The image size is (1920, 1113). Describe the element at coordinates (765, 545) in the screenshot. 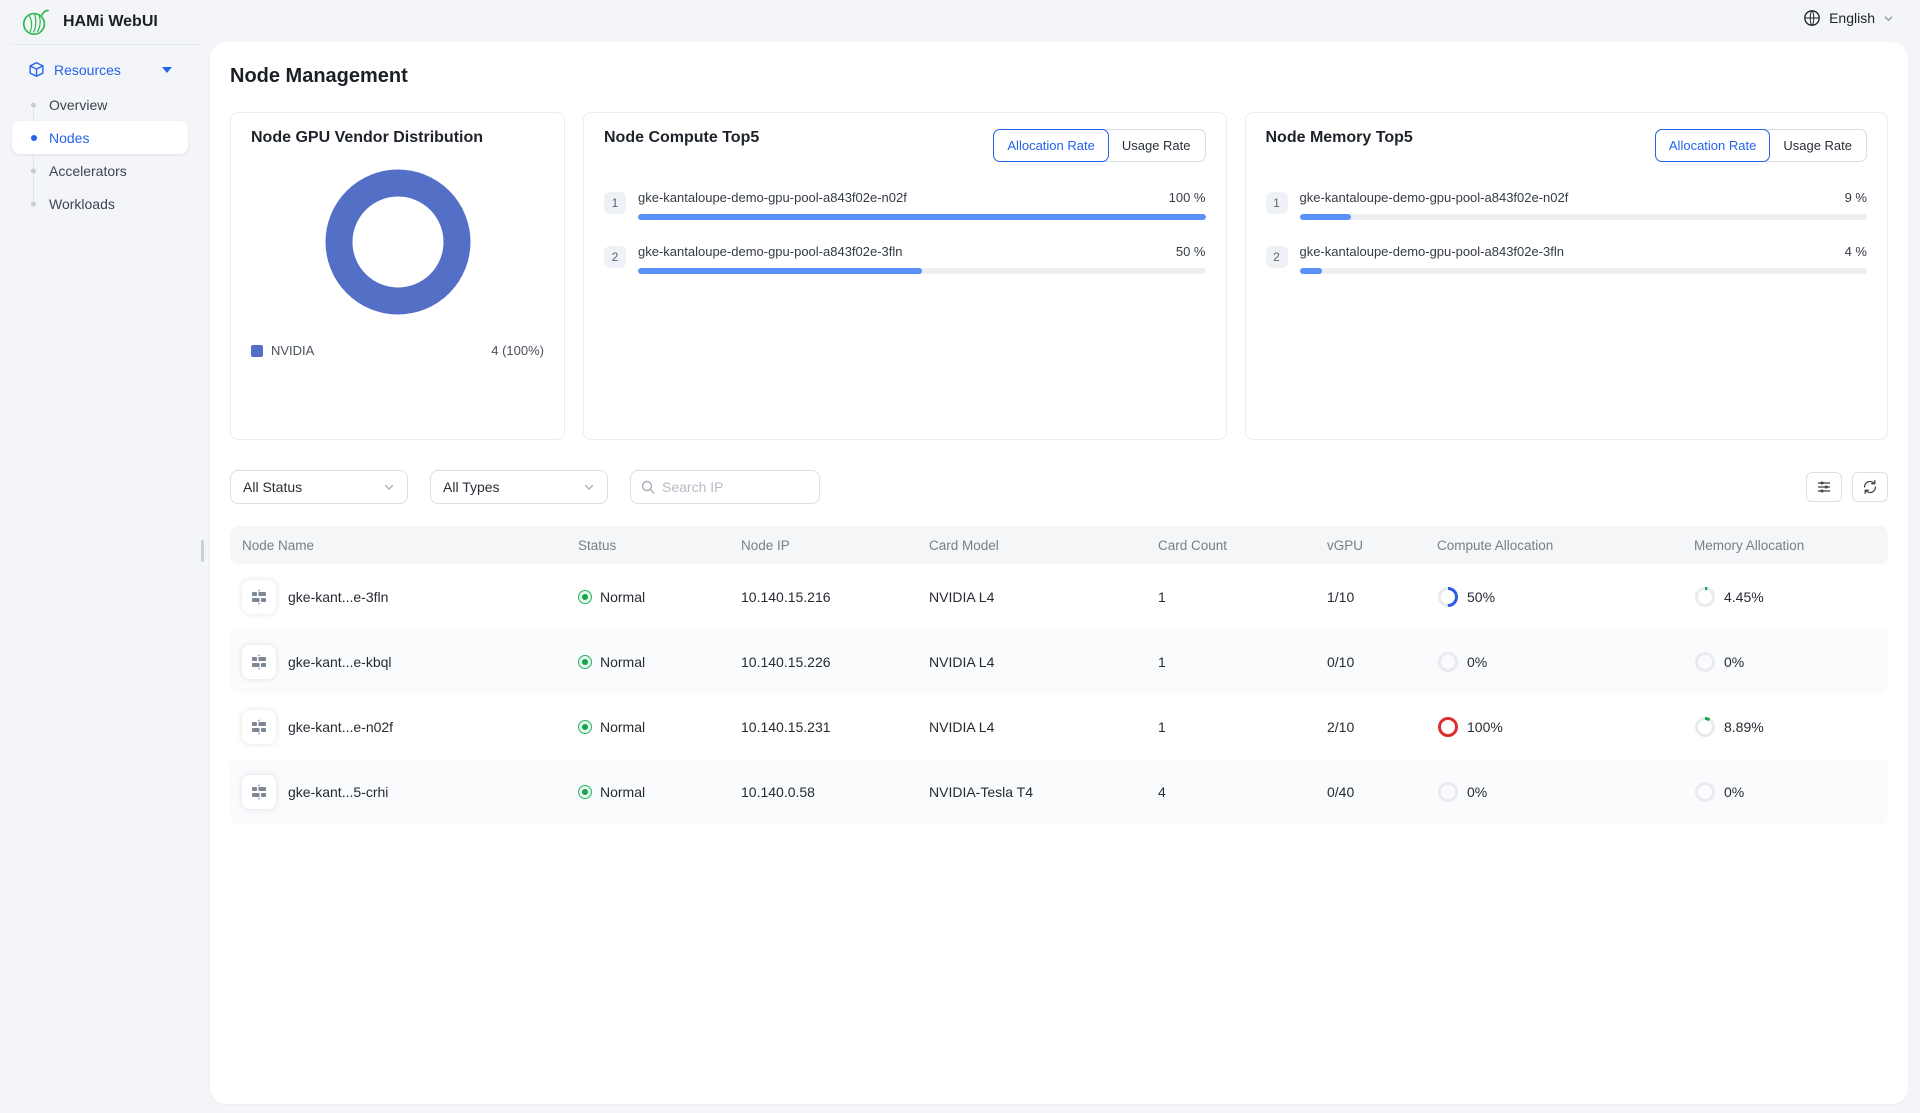

I see `col-node-ip: Node IP` at that location.